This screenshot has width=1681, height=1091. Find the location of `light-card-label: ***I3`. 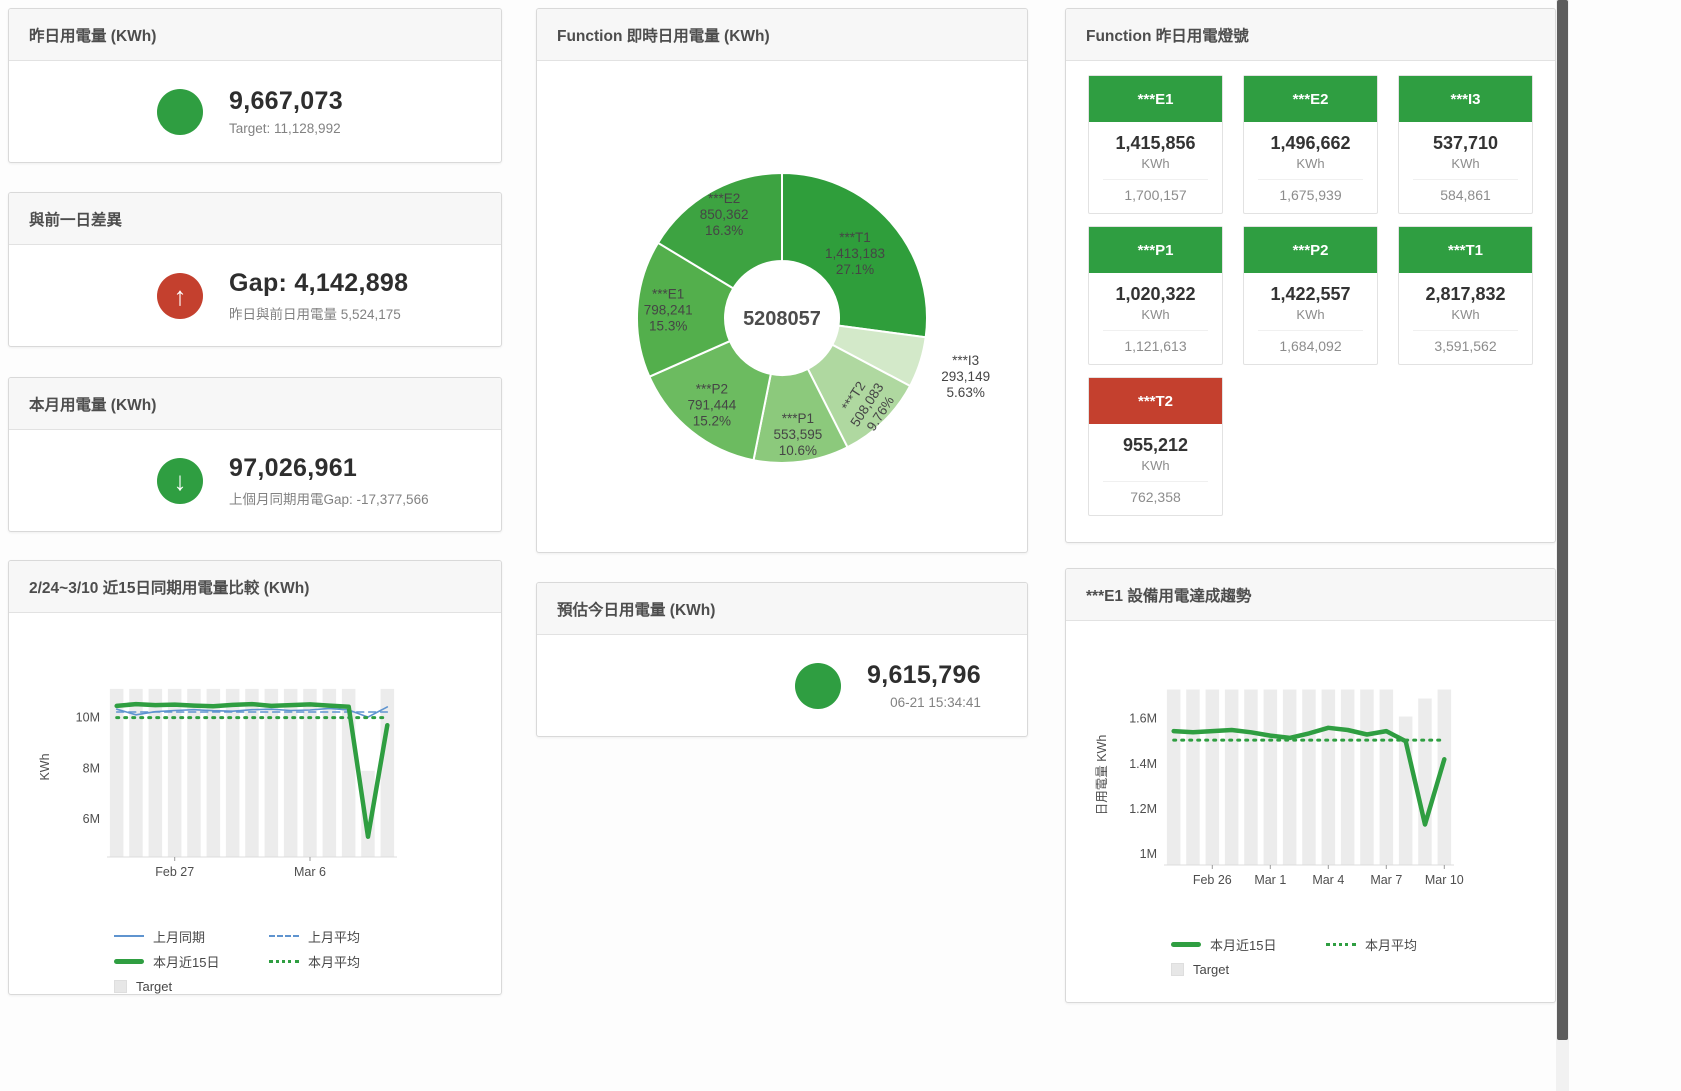

light-card-label: ***I3 is located at coordinates (1465, 99).